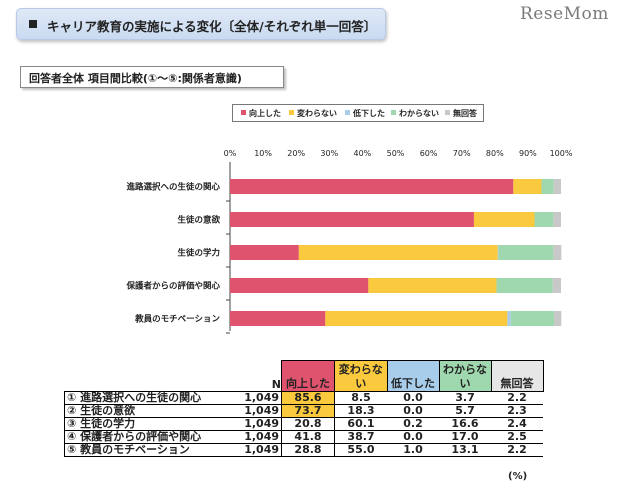 The image size is (640, 499). Describe the element at coordinates (517, 437) in the screenshot. I see `row-value: 2.5` at that location.